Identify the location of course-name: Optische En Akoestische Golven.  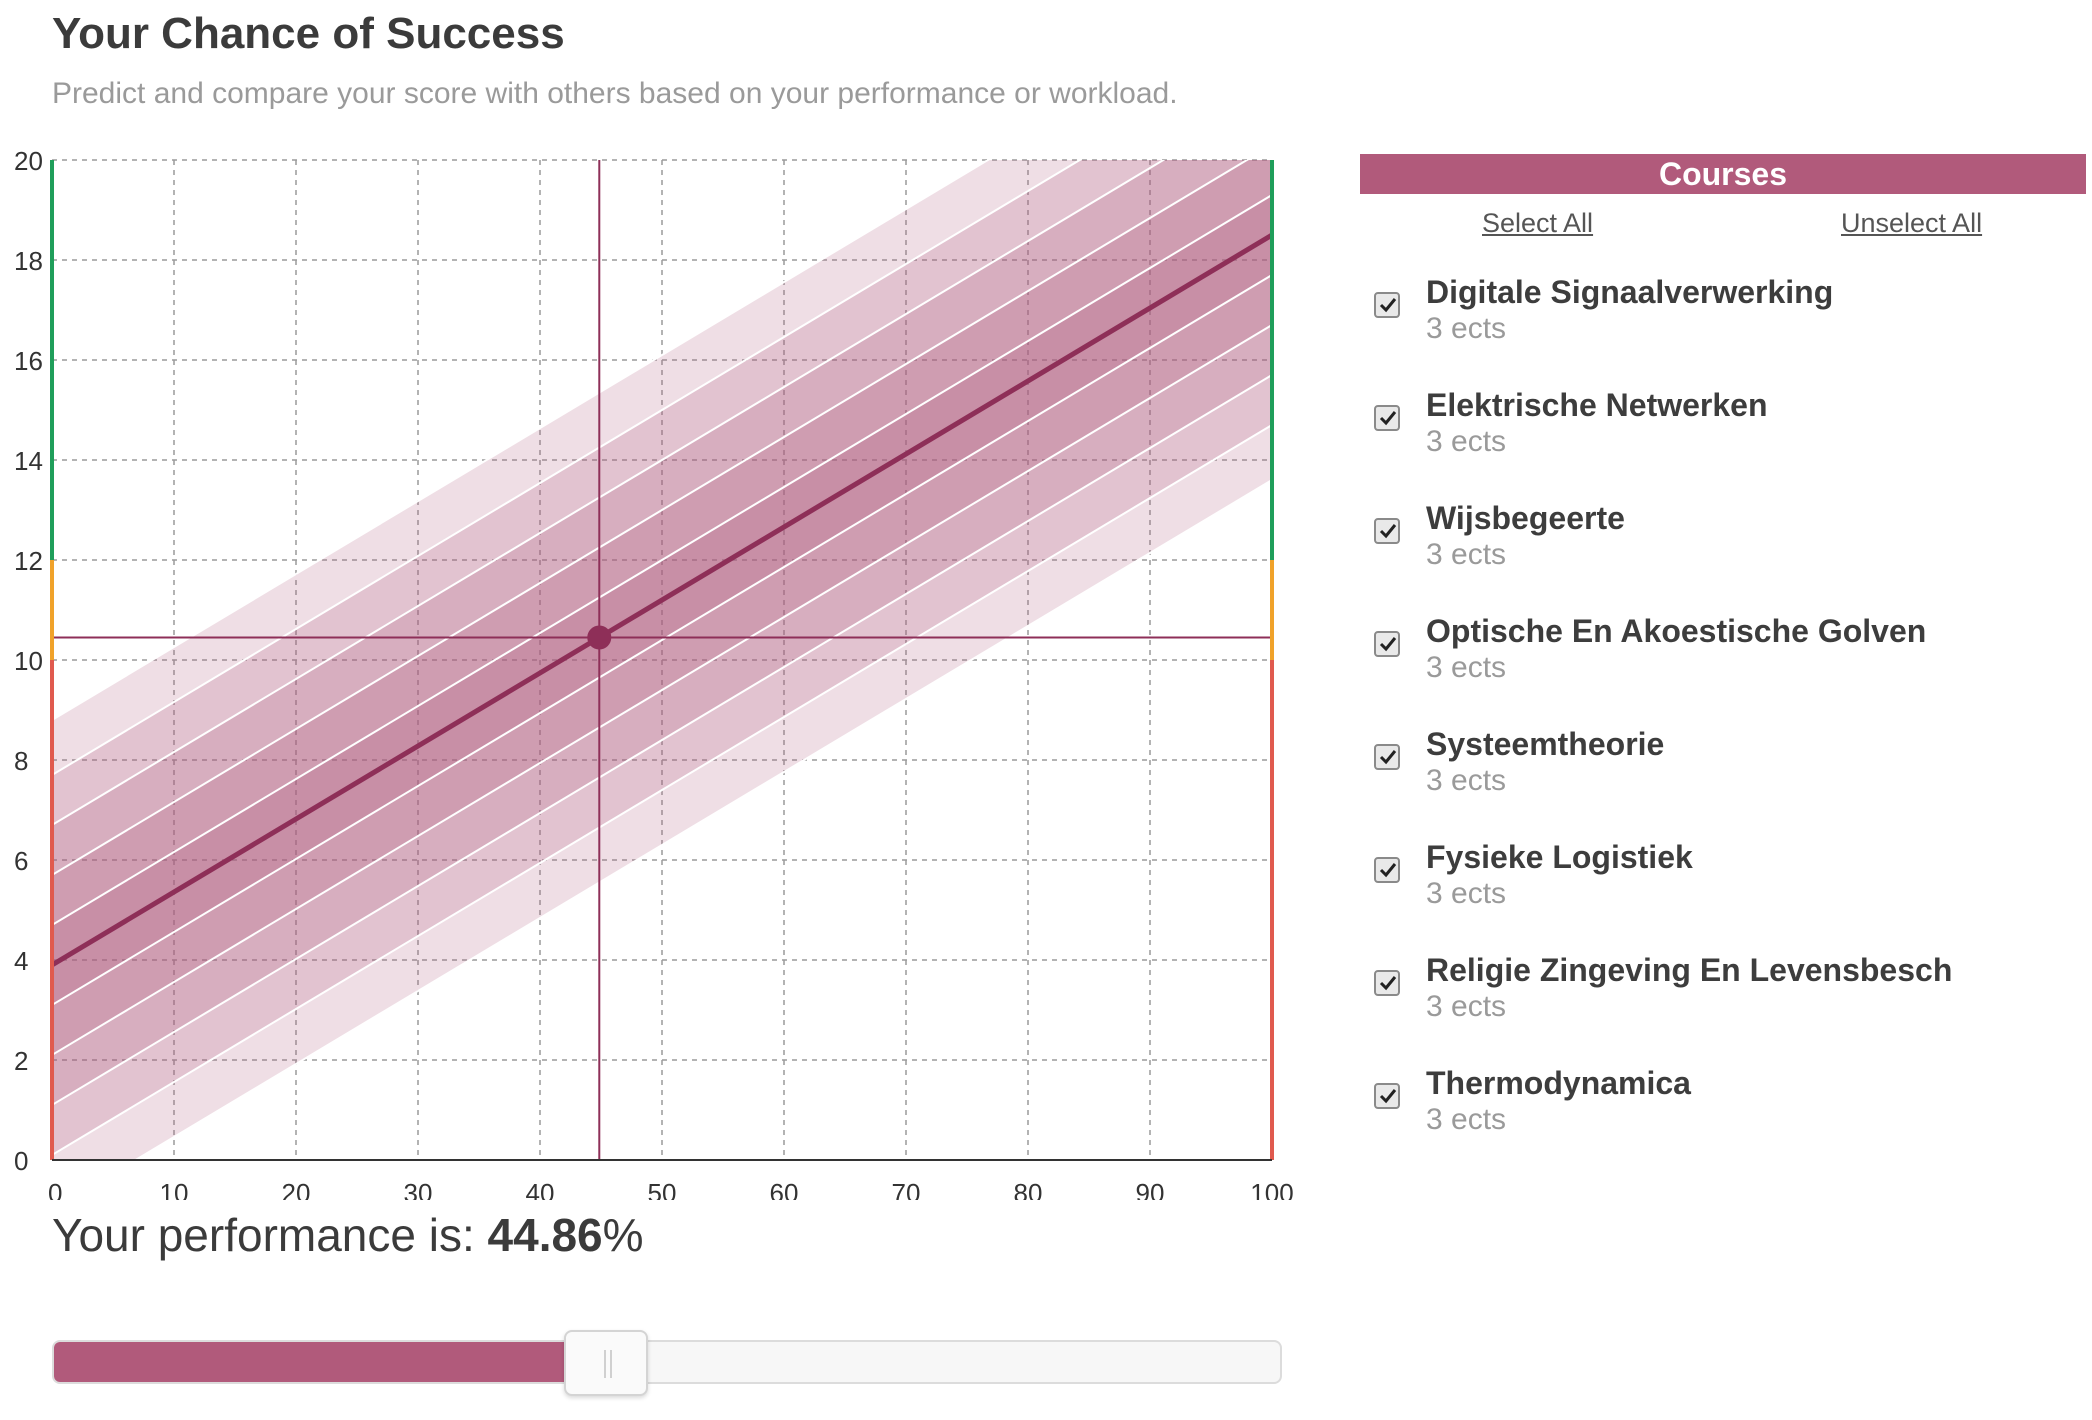
(1676, 631).